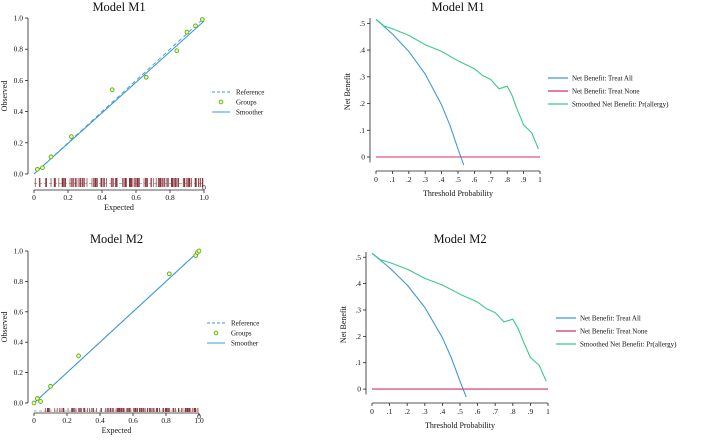  I want to click on x-tick-label: 0.8, so click(170, 197).